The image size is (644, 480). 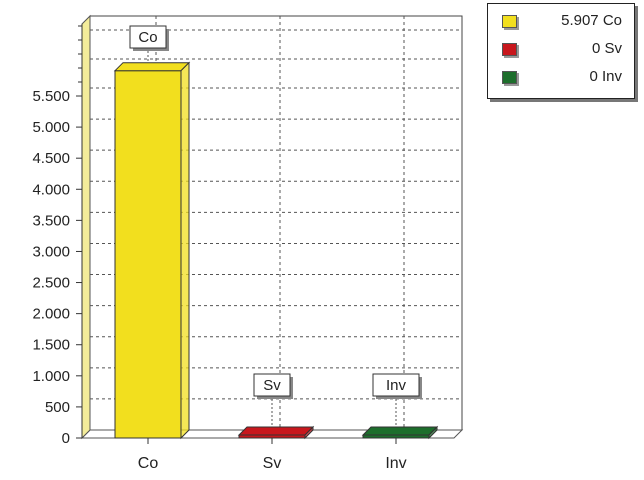 What do you see at coordinates (606, 48) in the screenshot?
I see `legend-label-sv: 0 Sv` at bounding box center [606, 48].